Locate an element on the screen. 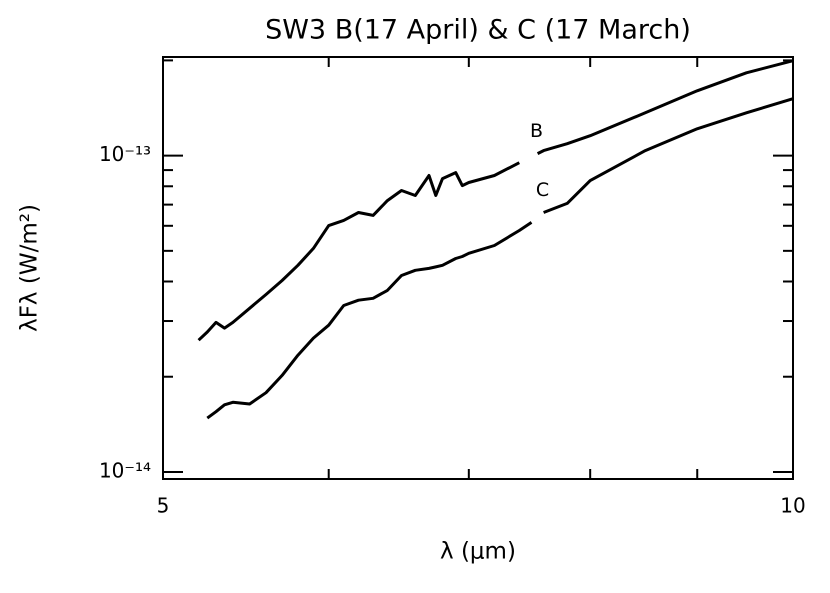 Image resolution: width=830 pixels, height=593 pixels. y-axis-label: λFλ (W/m²) is located at coordinates (30, 268).